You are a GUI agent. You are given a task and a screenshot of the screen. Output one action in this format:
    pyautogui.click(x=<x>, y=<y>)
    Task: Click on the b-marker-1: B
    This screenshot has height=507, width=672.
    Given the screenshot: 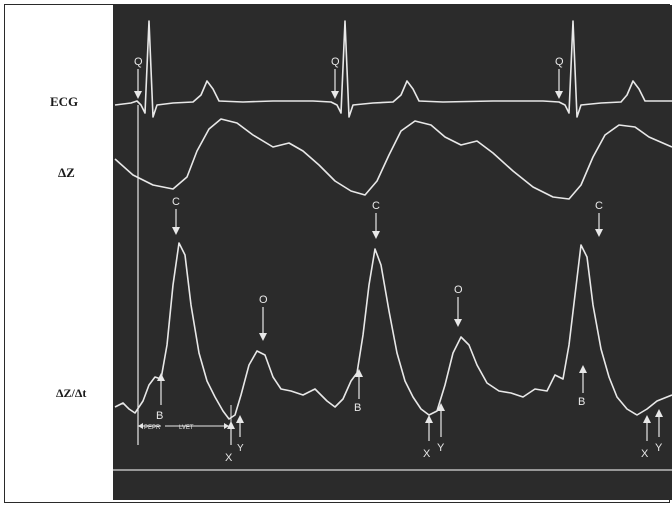 What is the action you would take?
    pyautogui.click(x=159, y=416)
    